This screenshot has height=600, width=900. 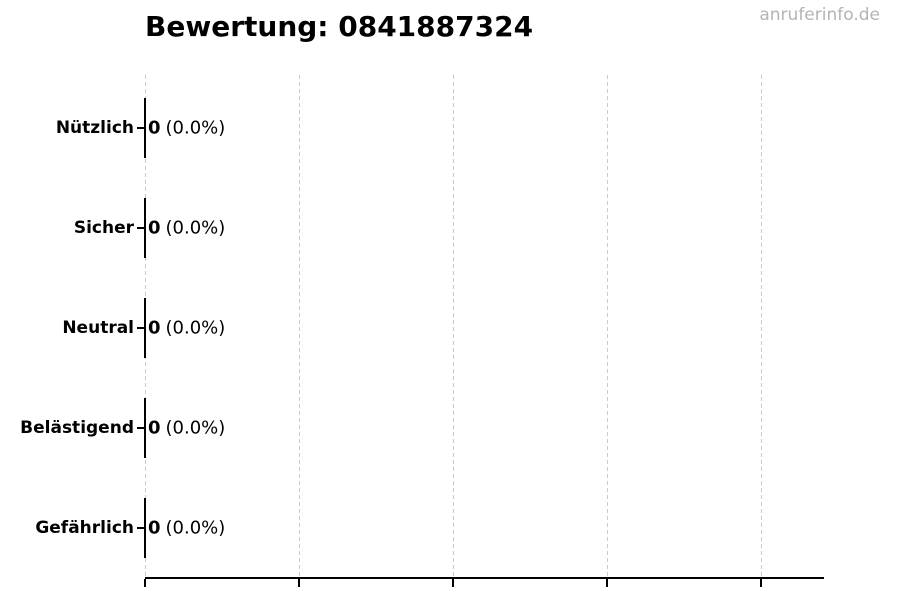 What do you see at coordinates (77, 428) in the screenshot?
I see `category-label: Belästigend` at bounding box center [77, 428].